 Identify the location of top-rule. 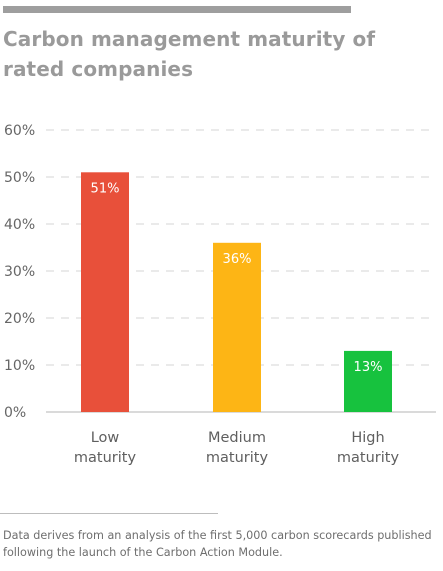
(177, 9).